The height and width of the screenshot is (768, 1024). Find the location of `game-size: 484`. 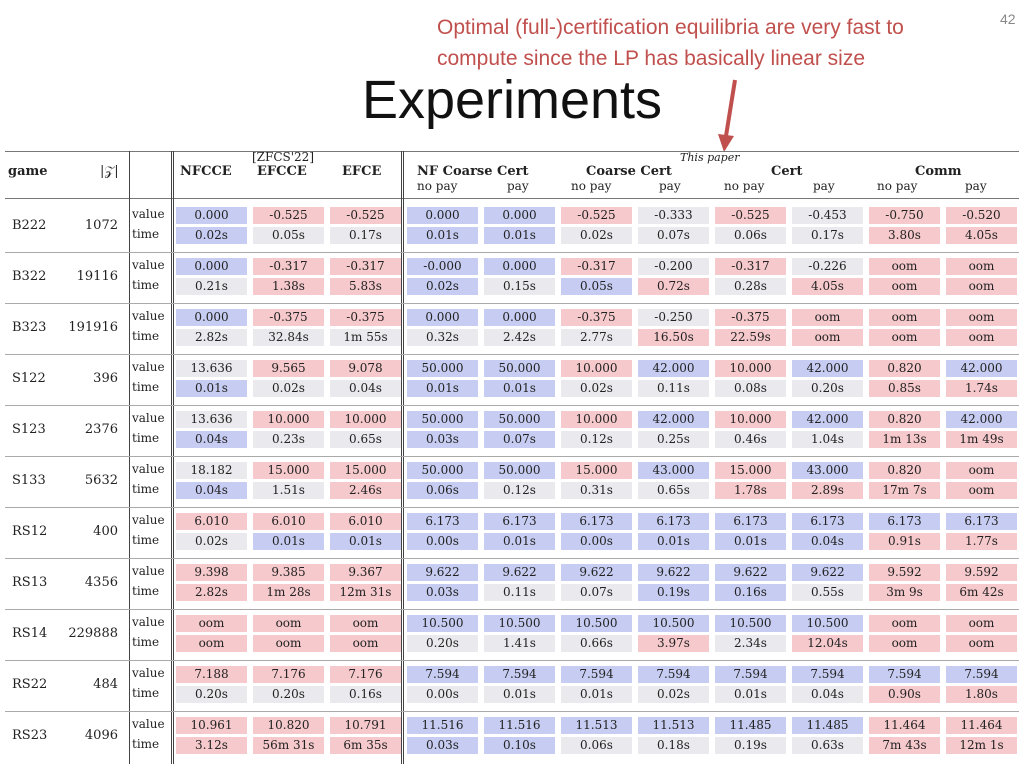

game-size: 484 is located at coordinates (105, 684).